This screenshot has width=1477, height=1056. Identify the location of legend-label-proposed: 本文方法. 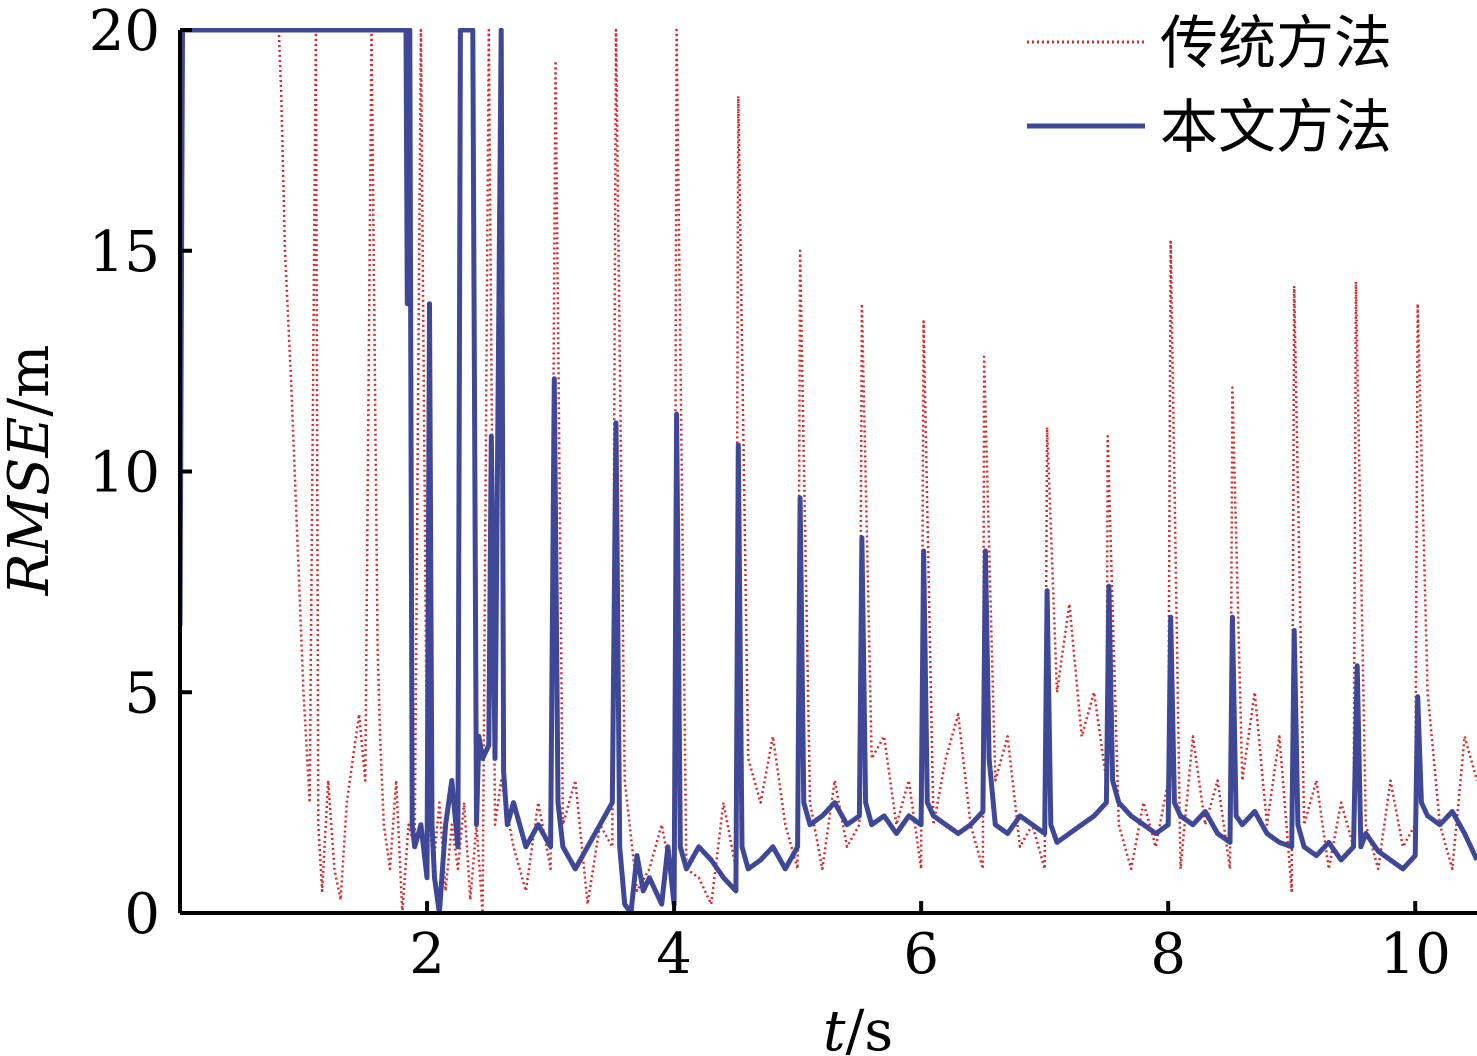
(1276, 127).